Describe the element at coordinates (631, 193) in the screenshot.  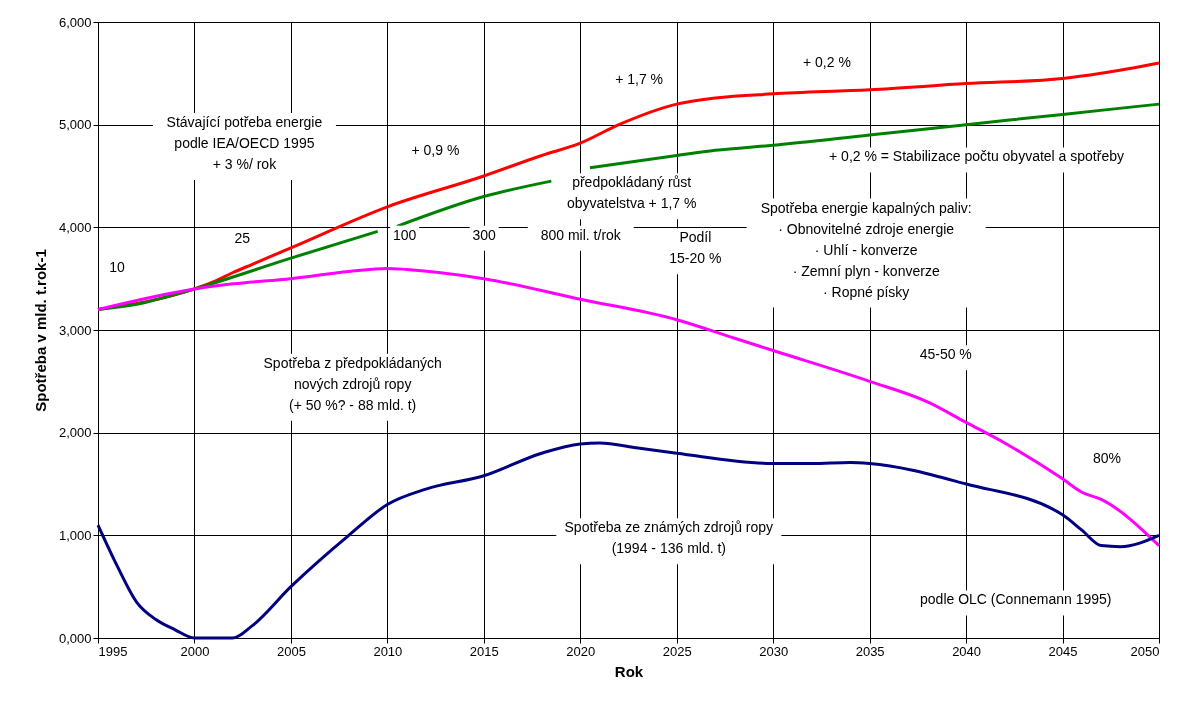
I see `annotation: předpokládaný růst obyvatelstva + 1,7 %` at that location.